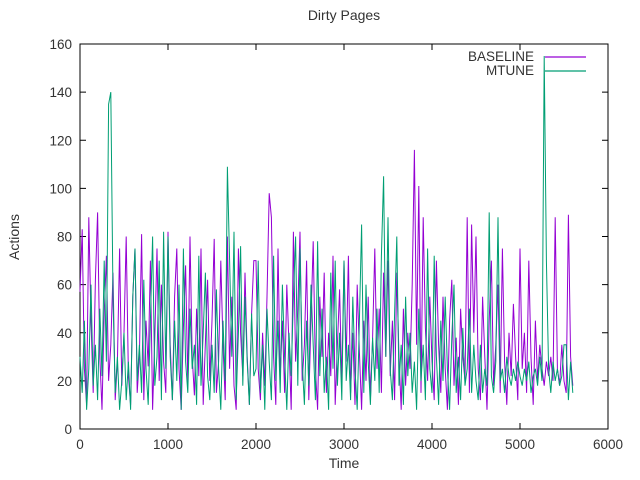 The height and width of the screenshot is (480, 640). Describe the element at coordinates (344, 444) in the screenshot. I see `x-tick-label: 3000` at that location.